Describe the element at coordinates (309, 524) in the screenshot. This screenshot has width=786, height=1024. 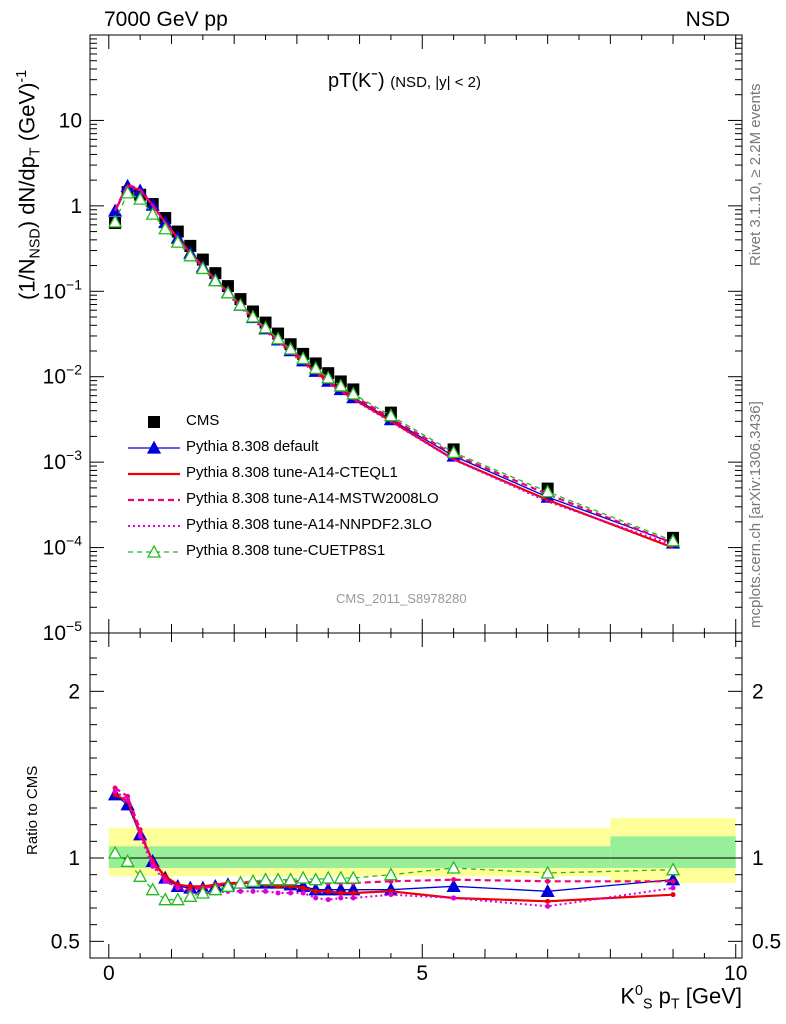
I see `legend-label: Pythia 8.308 tune-A14-NNPDF2.3LO` at that location.